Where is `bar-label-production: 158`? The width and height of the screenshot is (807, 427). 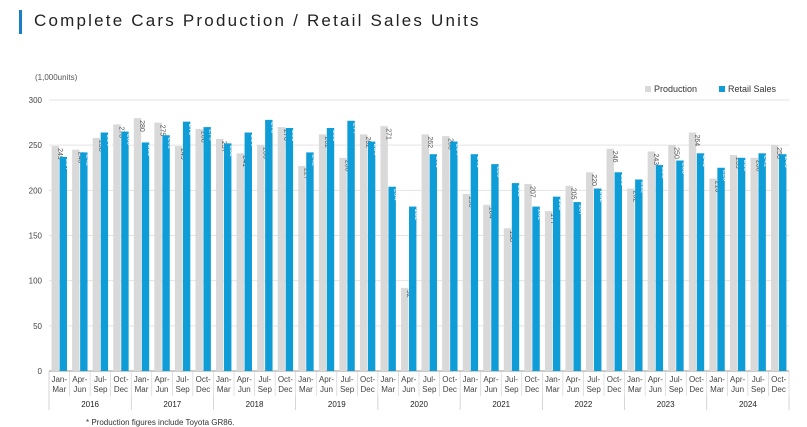
bar-label-production: 158 is located at coordinates (511, 236).